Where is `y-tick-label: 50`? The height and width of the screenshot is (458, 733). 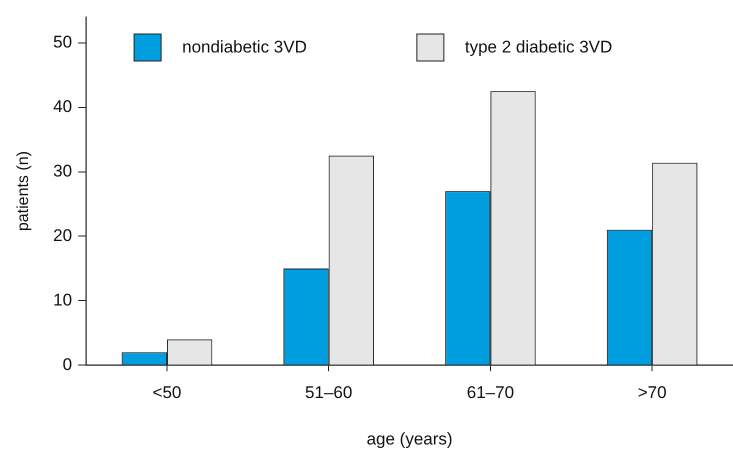
y-tick-label: 50 is located at coordinates (62, 42).